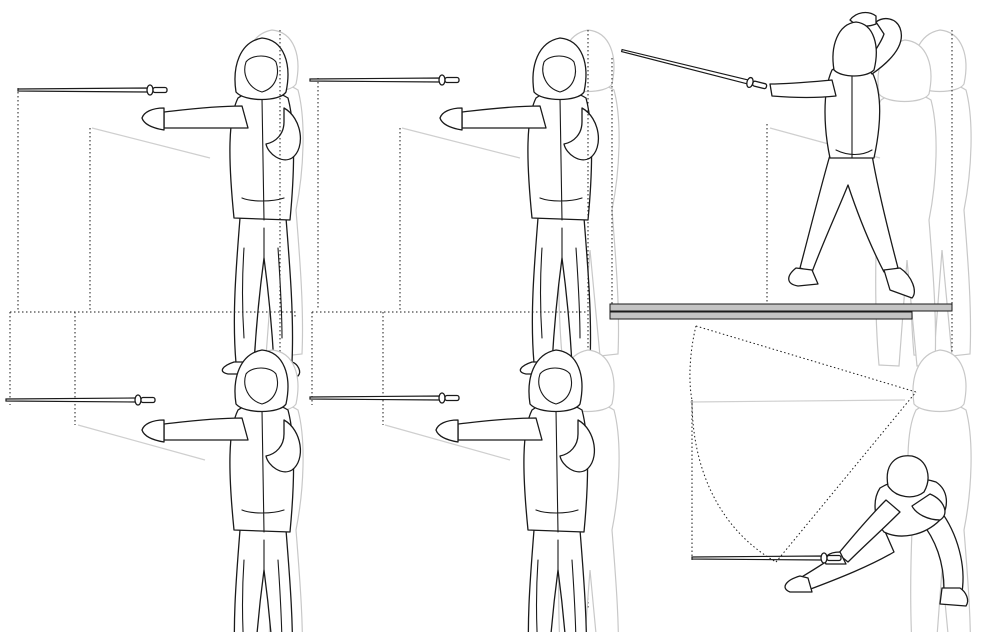  I want to click on floor-bar-upper, so click(781, 307).